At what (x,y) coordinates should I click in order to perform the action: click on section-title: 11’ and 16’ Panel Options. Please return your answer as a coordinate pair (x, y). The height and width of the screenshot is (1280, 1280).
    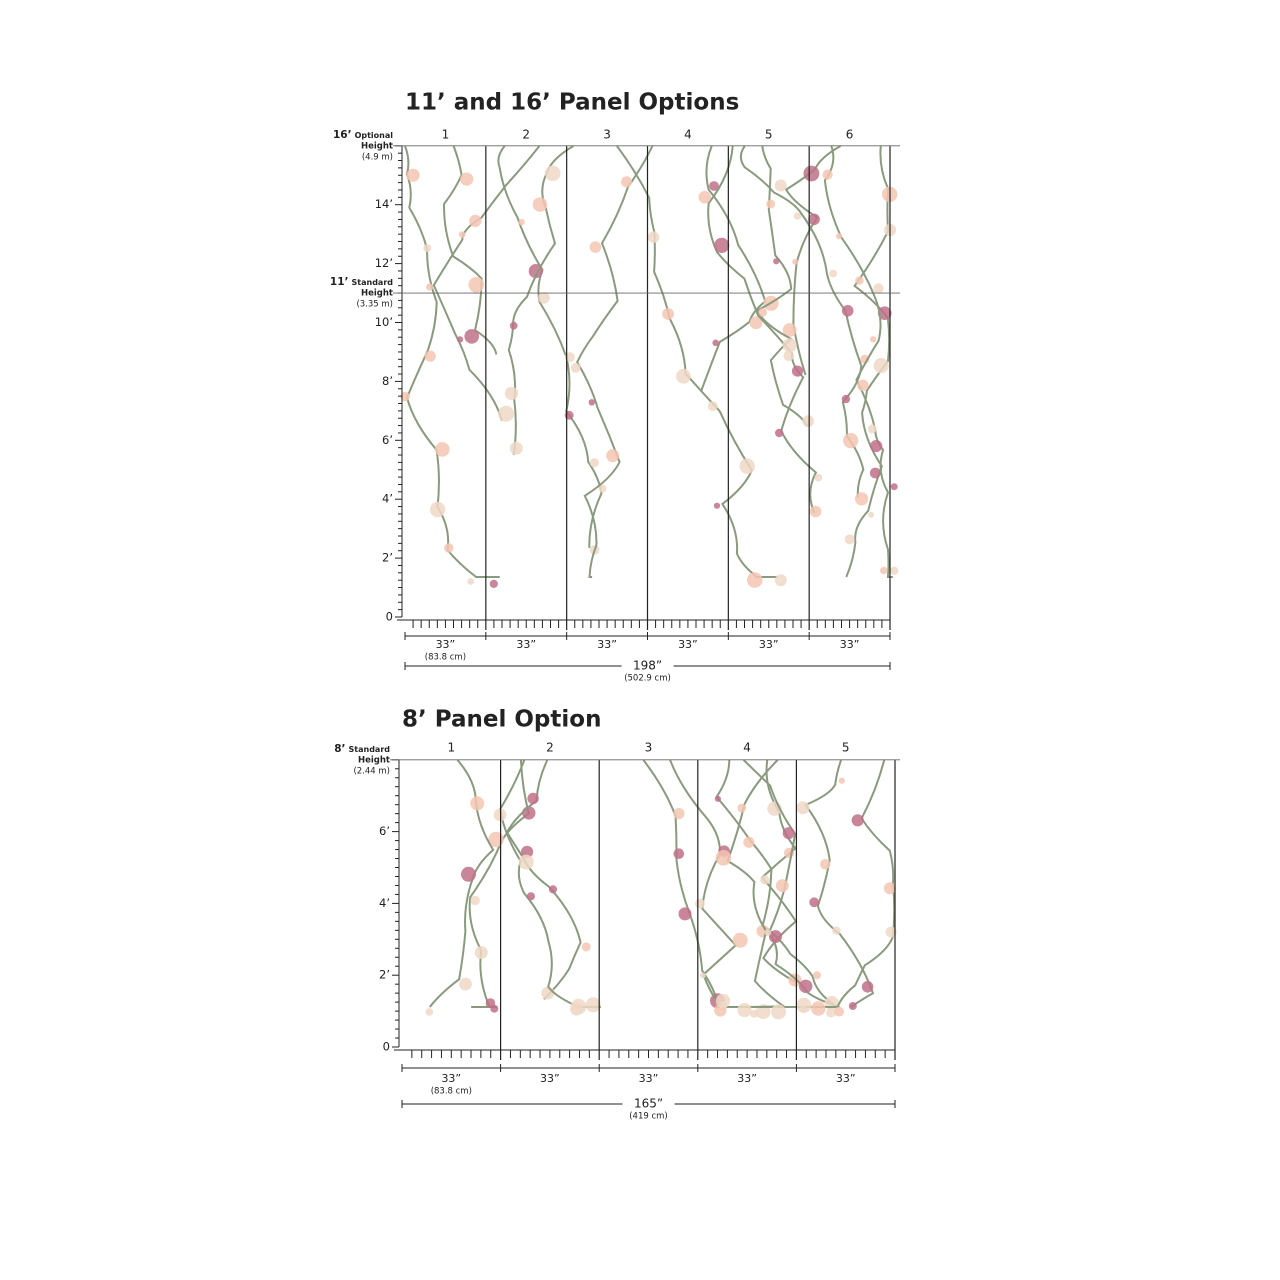
    Looking at the image, I should click on (572, 103).